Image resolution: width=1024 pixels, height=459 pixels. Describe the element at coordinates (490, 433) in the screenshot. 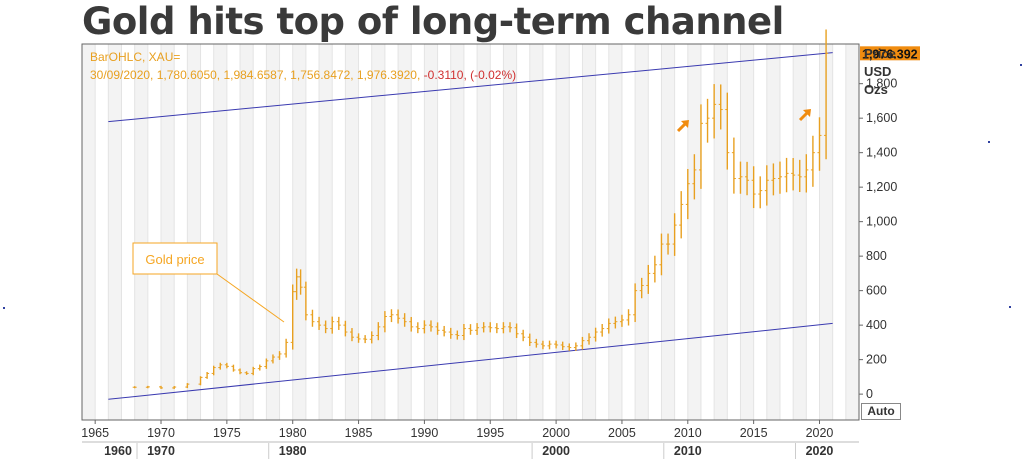

I see `x-tick-label: 1995` at that location.